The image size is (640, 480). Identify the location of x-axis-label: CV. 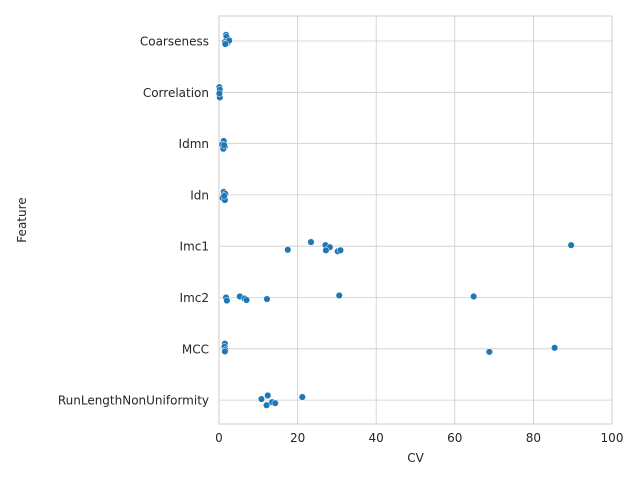
(415, 458).